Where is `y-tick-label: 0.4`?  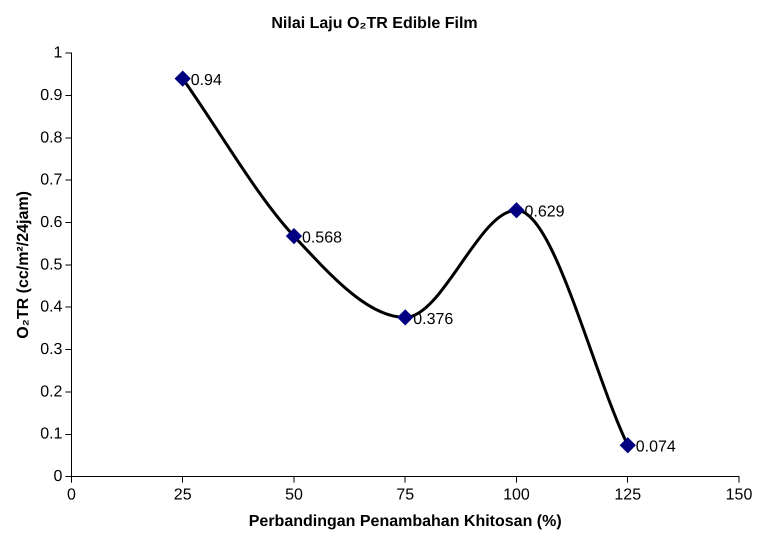
y-tick-label: 0.4 is located at coordinates (51, 307).